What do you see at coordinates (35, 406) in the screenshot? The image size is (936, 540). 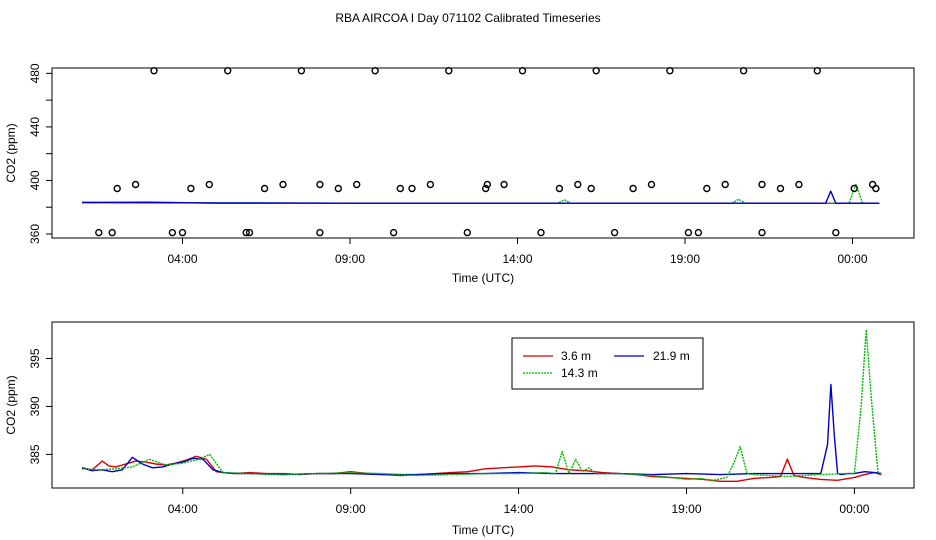 I see `bottom-y-tick-label: 390` at bounding box center [35, 406].